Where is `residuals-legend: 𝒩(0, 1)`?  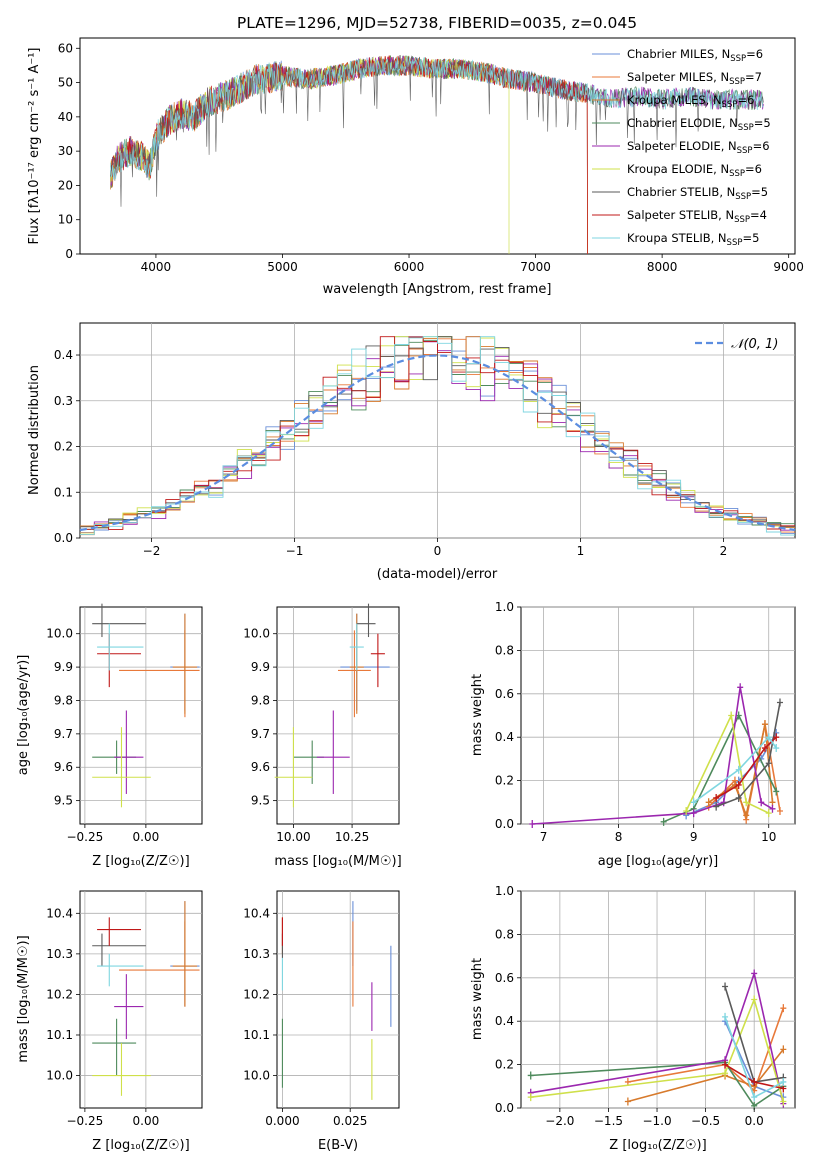 residuals-legend: 𝒩(0, 1) is located at coordinates (736, 344).